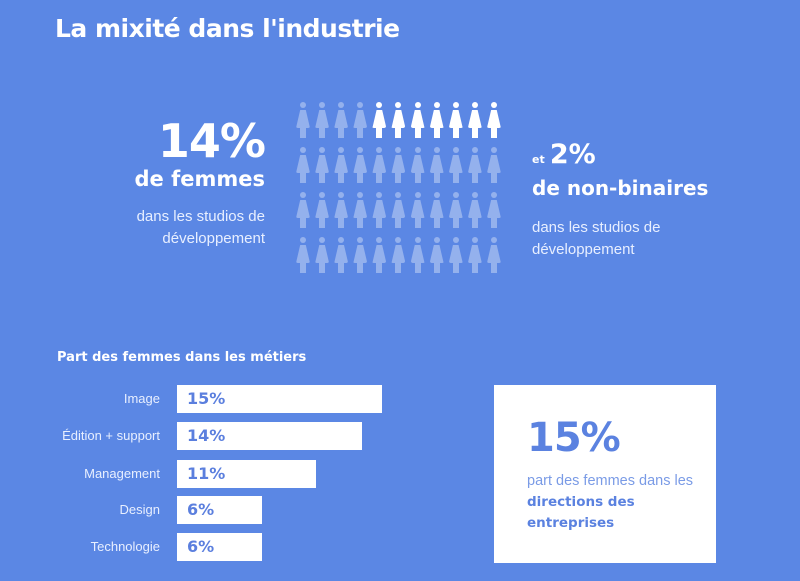 This screenshot has width=800, height=581. Describe the element at coordinates (596, 238) in the screenshot. I see `nonbinary-description: dans les studios de développement` at that location.